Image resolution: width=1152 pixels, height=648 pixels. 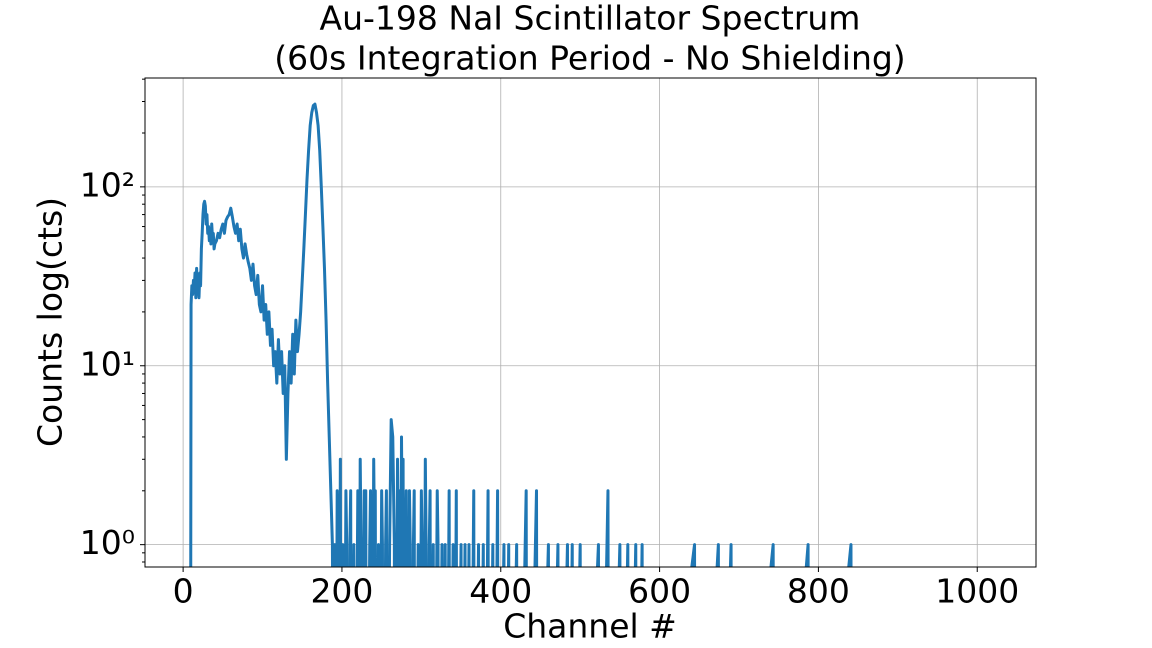 What do you see at coordinates (659, 591) in the screenshot?
I see `x-tick-label: 600` at bounding box center [659, 591].